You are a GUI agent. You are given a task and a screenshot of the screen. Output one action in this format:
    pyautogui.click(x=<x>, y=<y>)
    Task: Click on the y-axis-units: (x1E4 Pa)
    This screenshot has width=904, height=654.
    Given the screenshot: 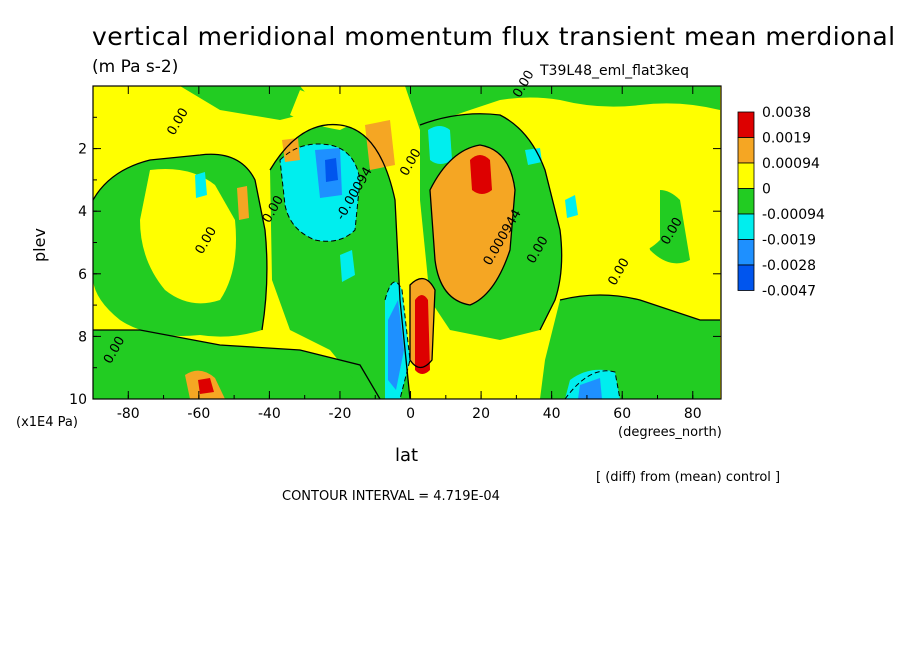 What is the action you would take?
    pyautogui.click(x=47, y=422)
    